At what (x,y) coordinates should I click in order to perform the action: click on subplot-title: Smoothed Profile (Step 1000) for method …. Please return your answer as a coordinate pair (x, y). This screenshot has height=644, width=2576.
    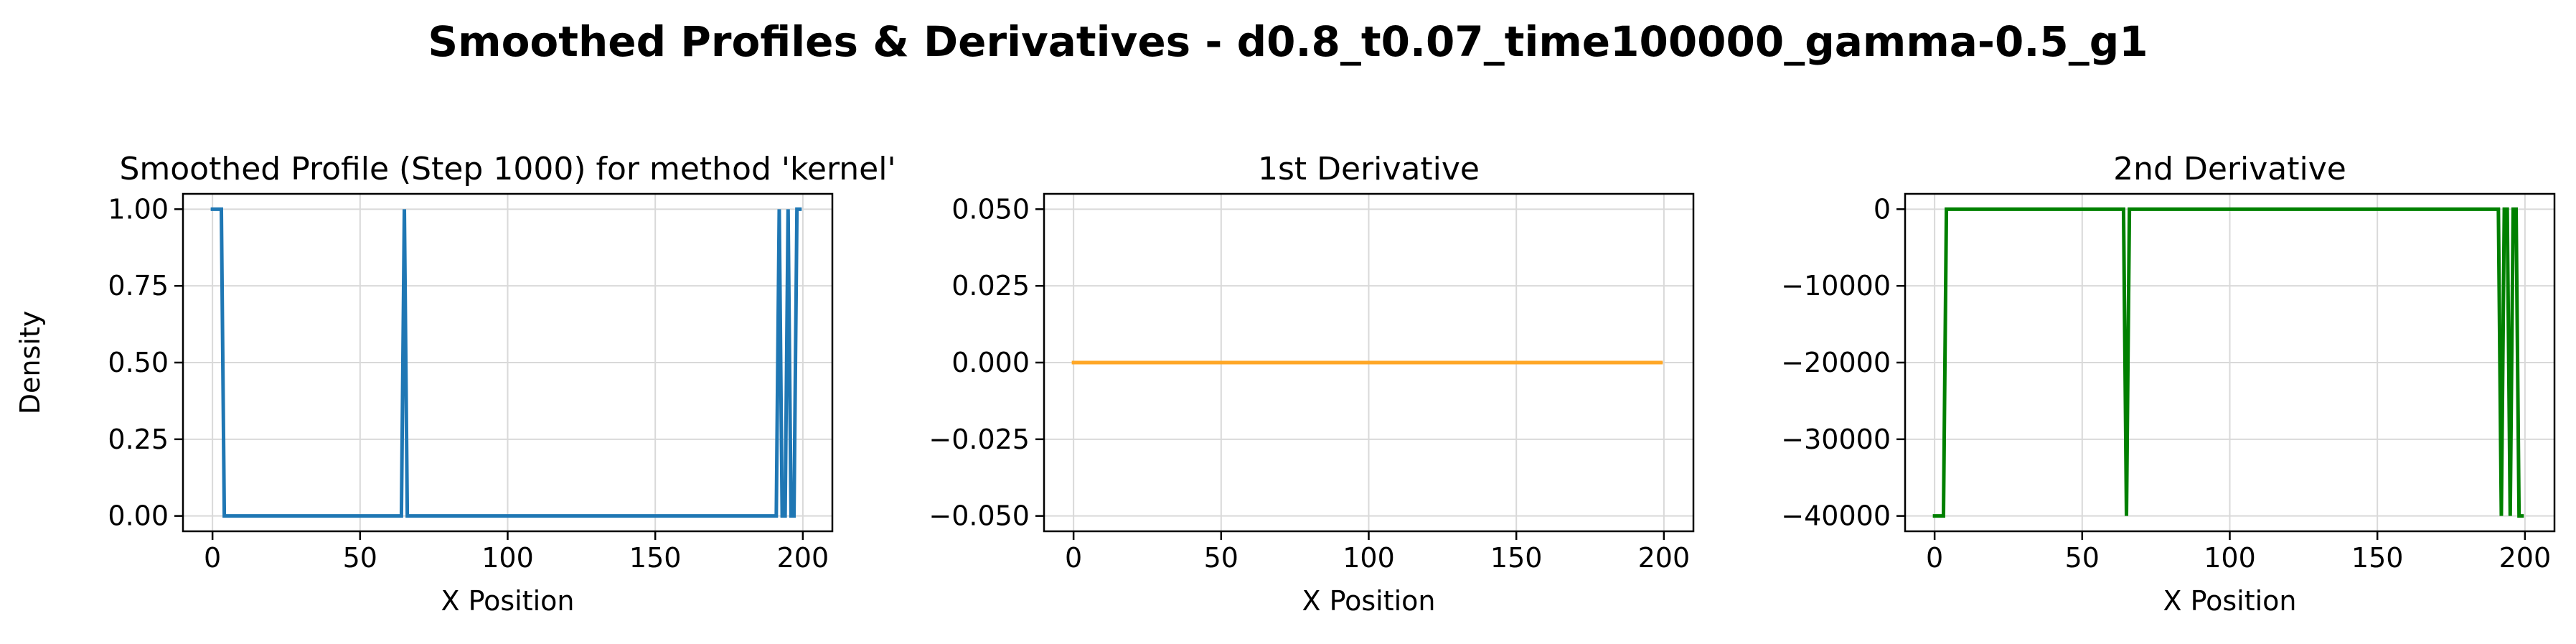
    Looking at the image, I should click on (507, 169).